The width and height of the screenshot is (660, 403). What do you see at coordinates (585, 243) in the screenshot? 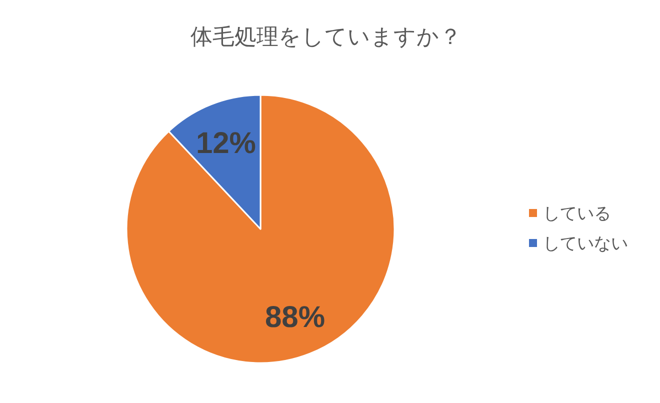
I see `legend-label: していない` at bounding box center [585, 243].